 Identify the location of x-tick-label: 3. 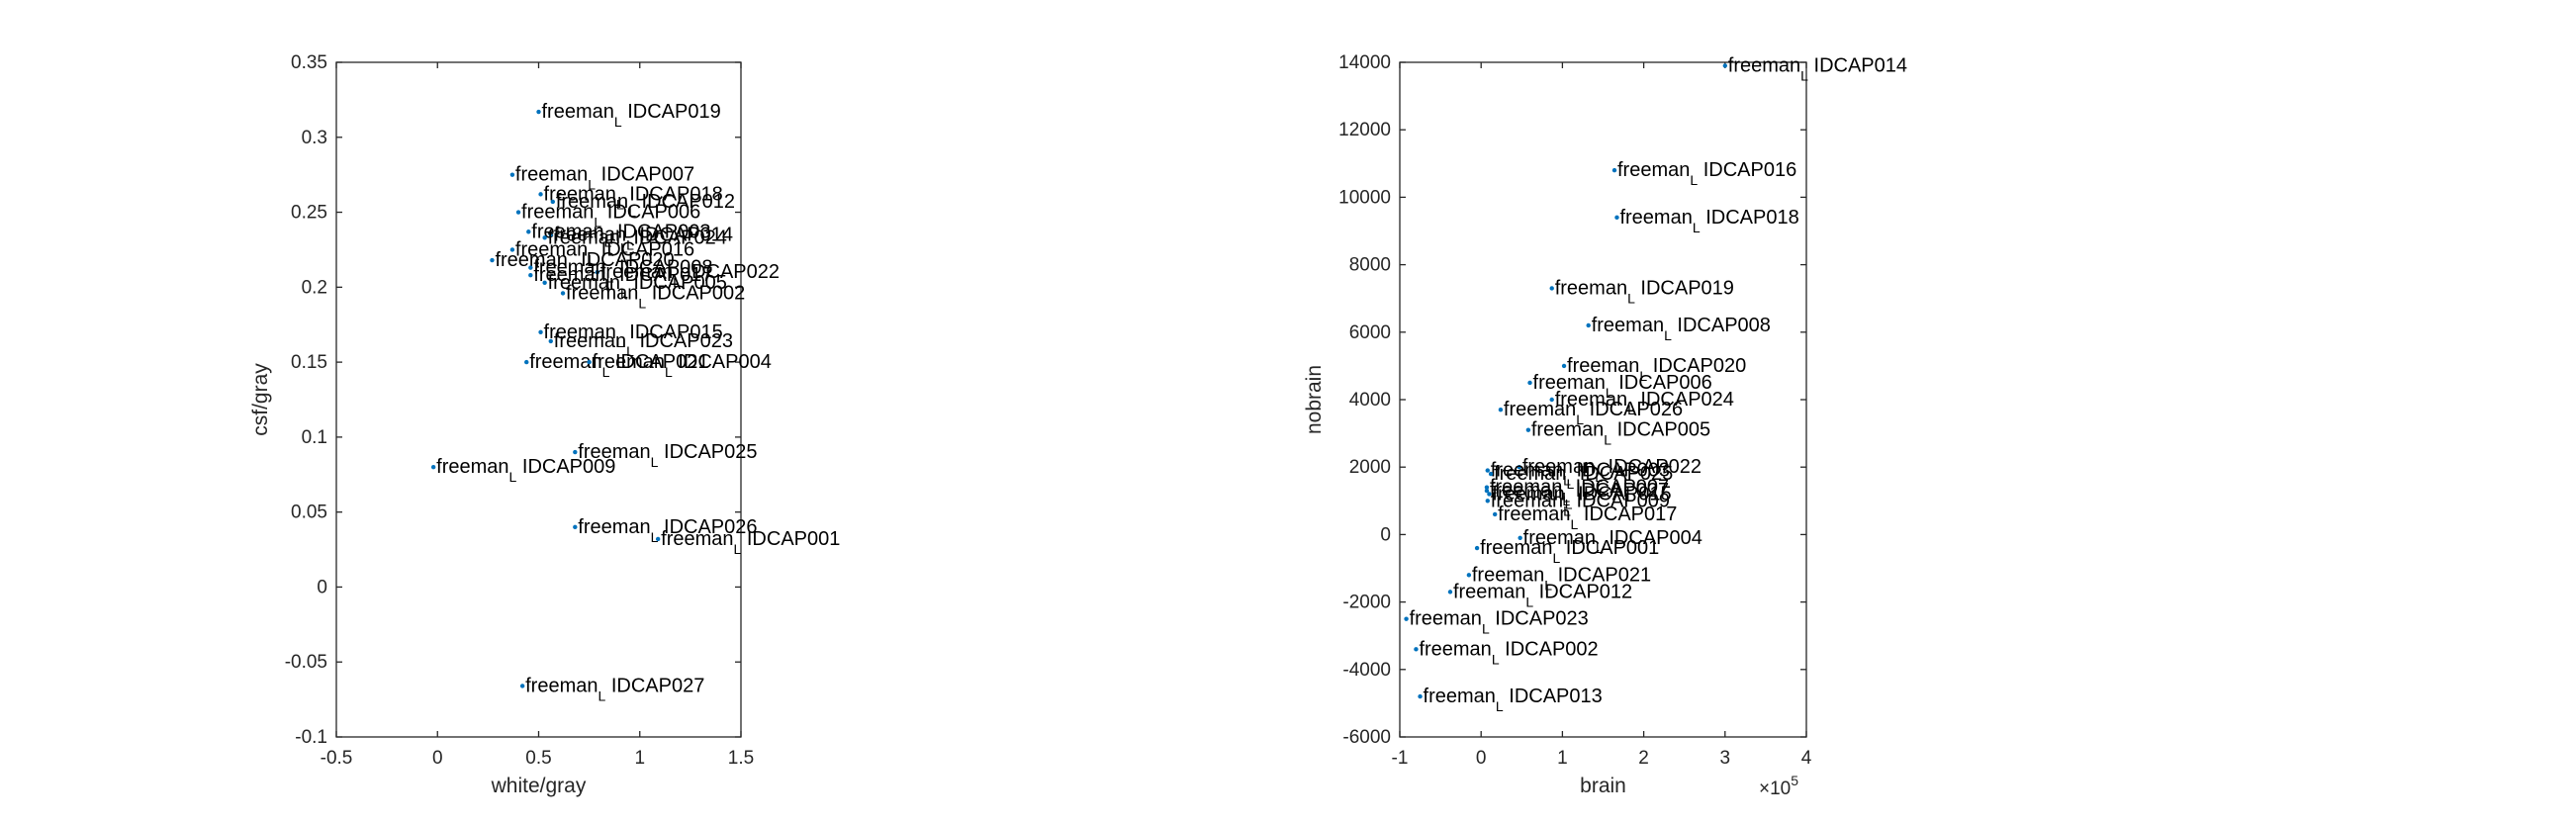
(1725, 758).